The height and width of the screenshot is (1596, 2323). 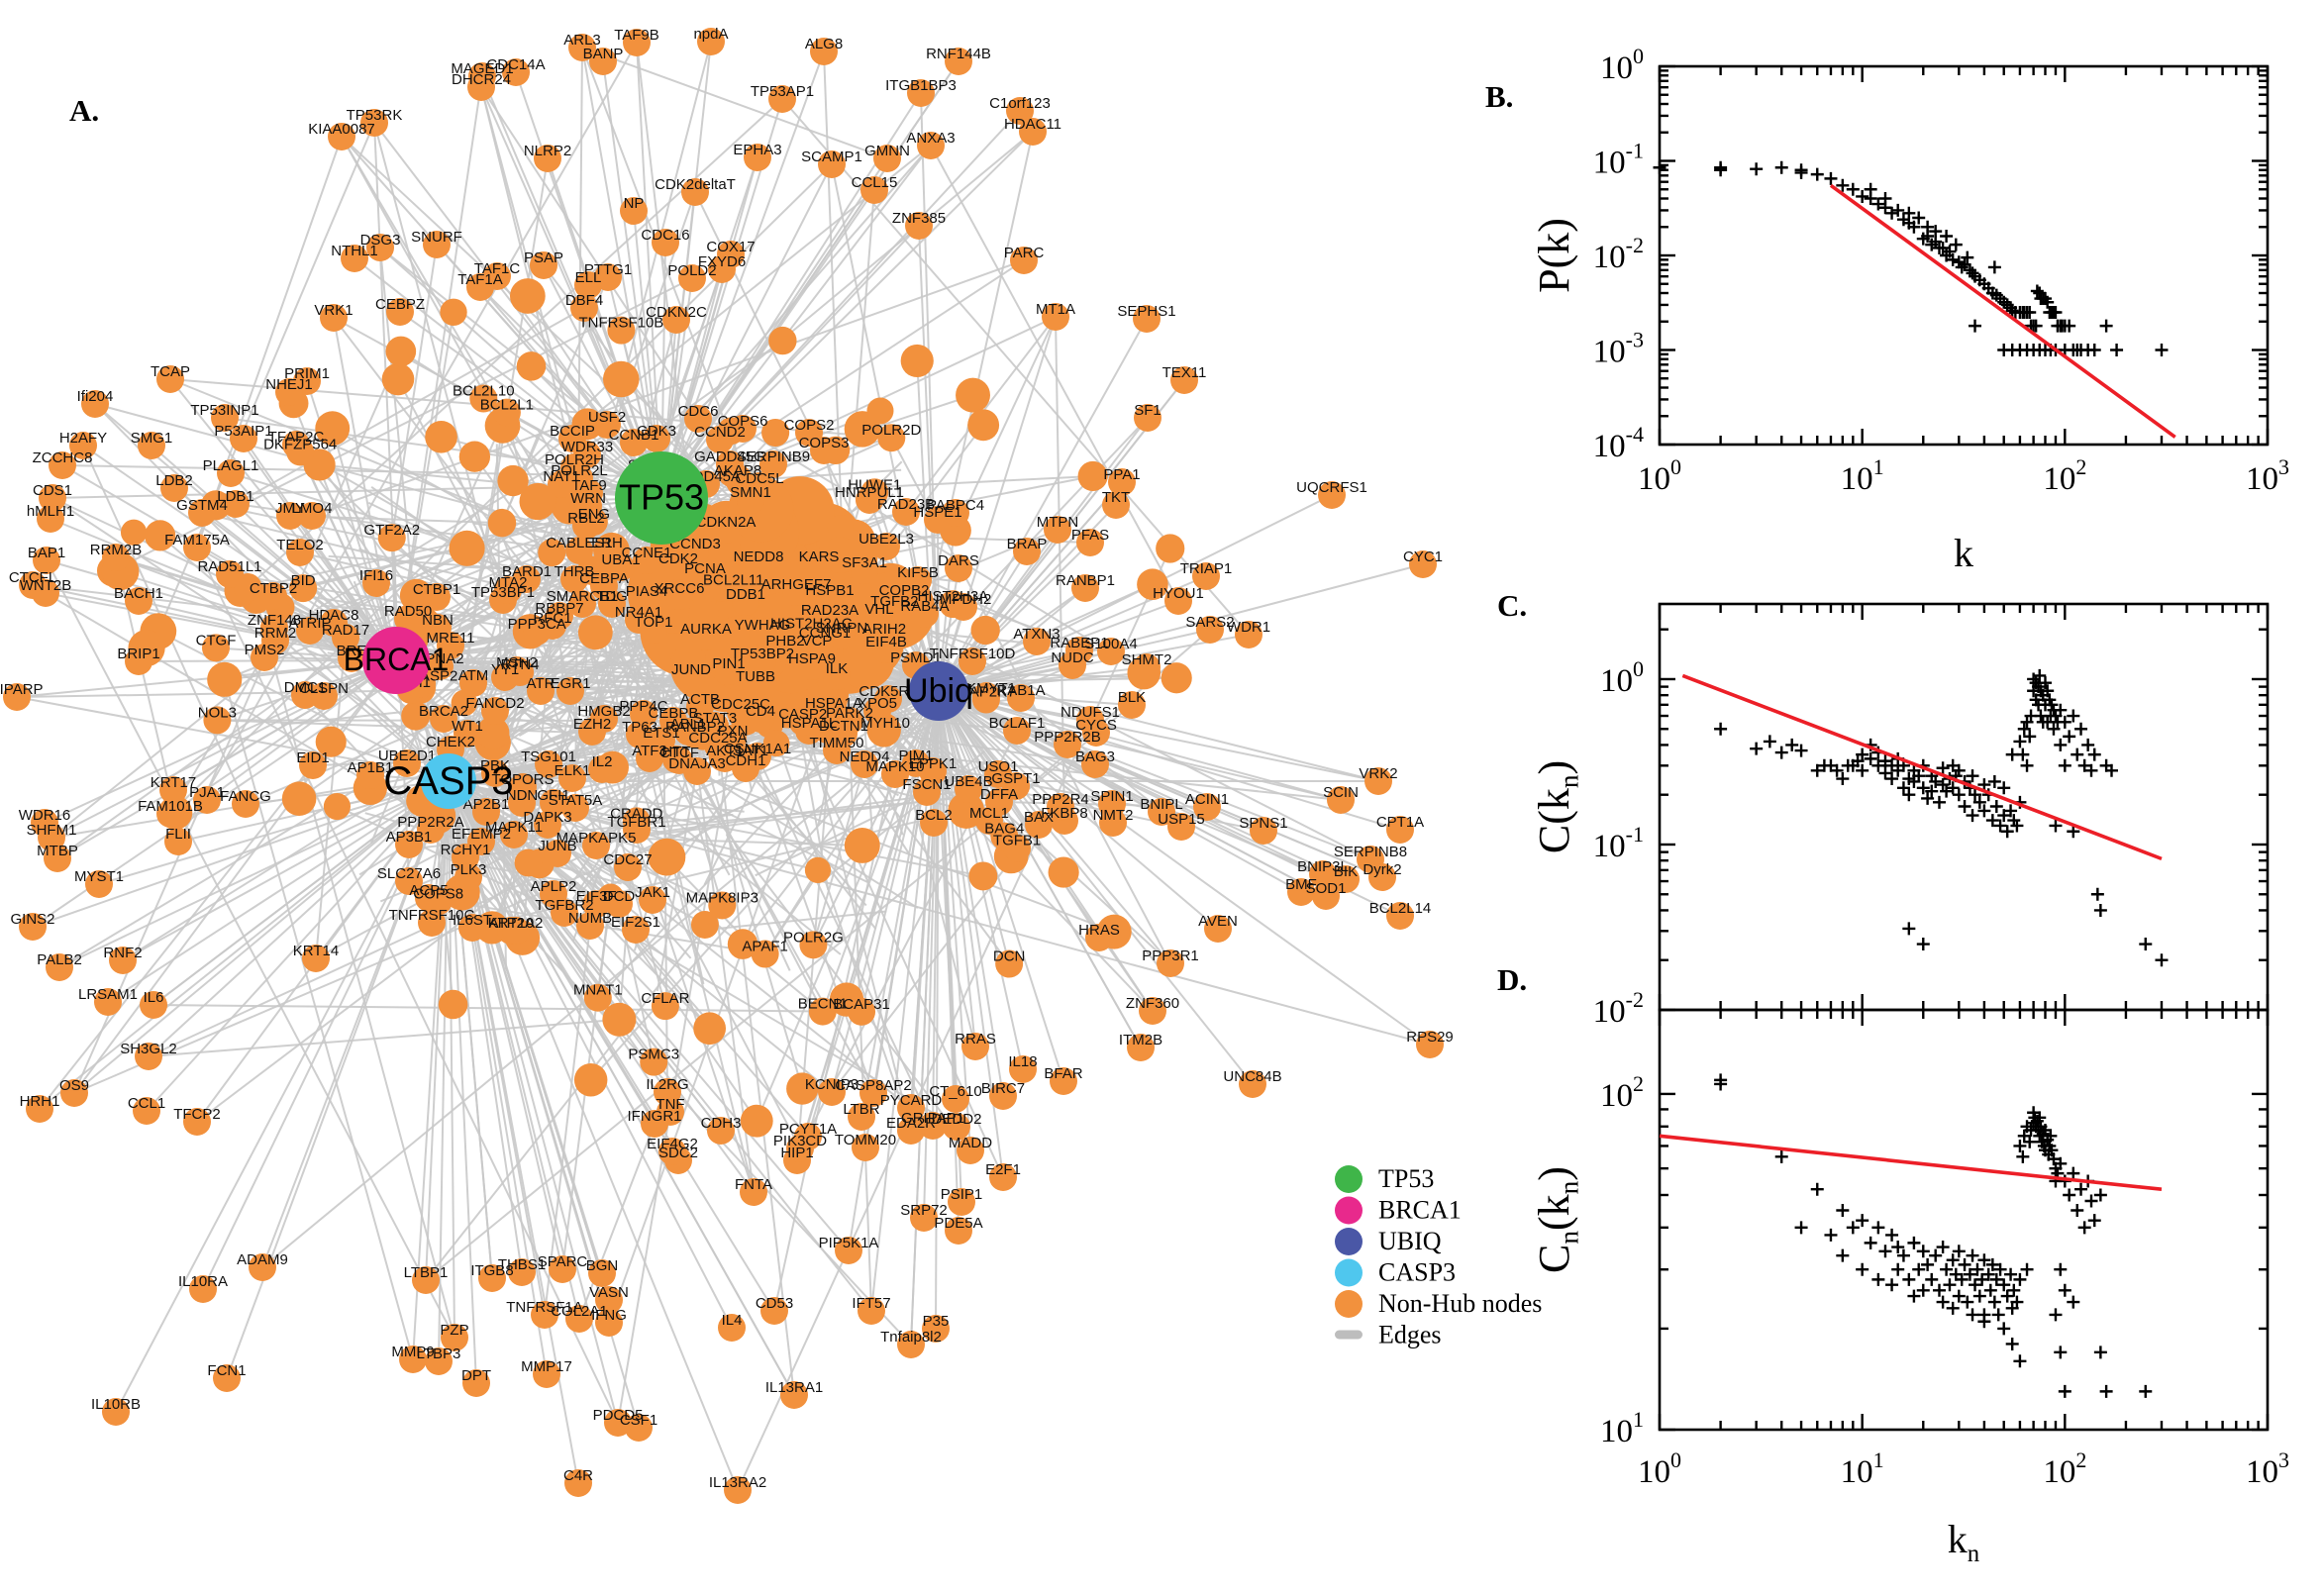 I want to click on hub-node-ubiq, so click(x=938, y=691).